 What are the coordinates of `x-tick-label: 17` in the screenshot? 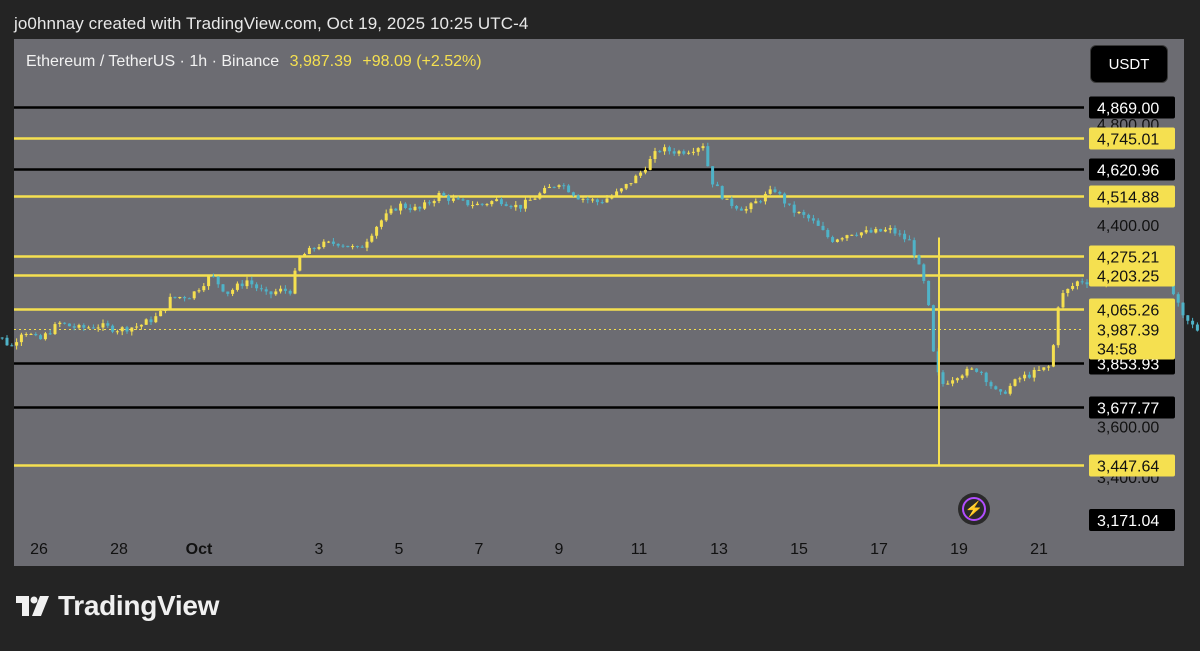 It's located at (879, 549).